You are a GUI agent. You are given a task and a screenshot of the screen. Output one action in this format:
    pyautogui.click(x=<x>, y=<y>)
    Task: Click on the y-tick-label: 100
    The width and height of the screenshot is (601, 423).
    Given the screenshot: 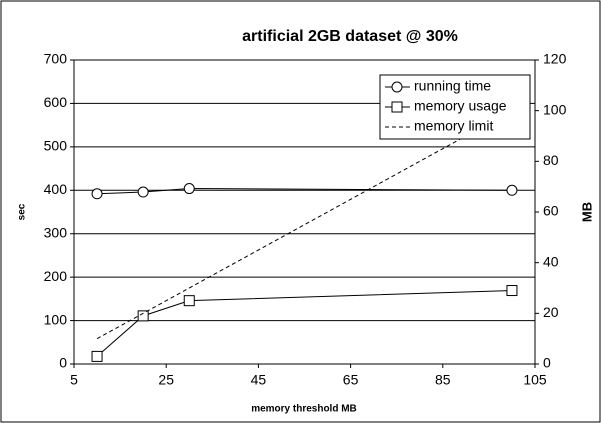 What is the action you would take?
    pyautogui.click(x=56, y=319)
    